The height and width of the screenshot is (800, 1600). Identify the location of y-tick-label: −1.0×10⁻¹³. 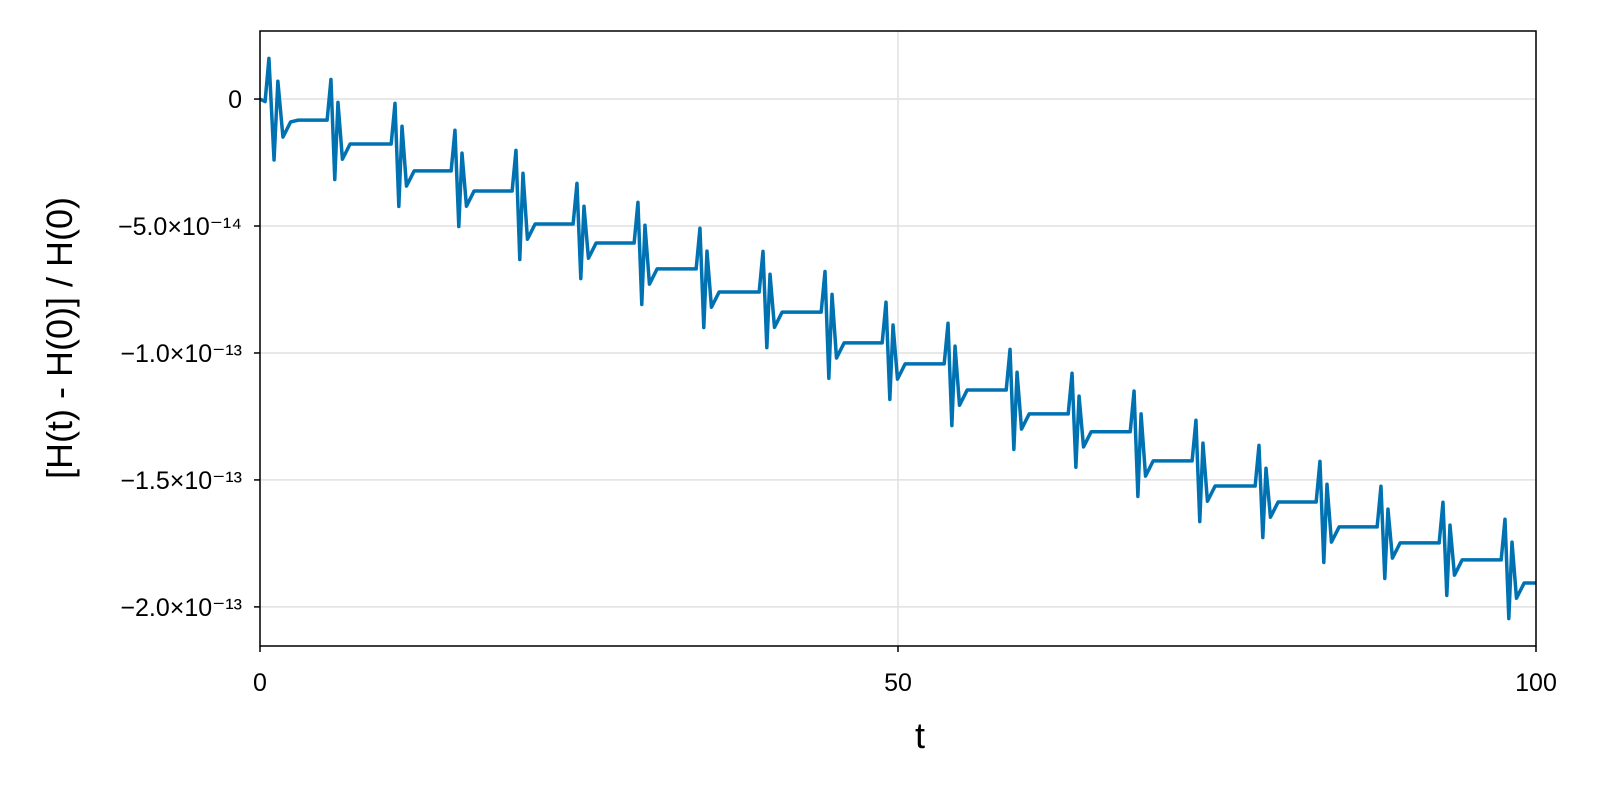
(181, 354).